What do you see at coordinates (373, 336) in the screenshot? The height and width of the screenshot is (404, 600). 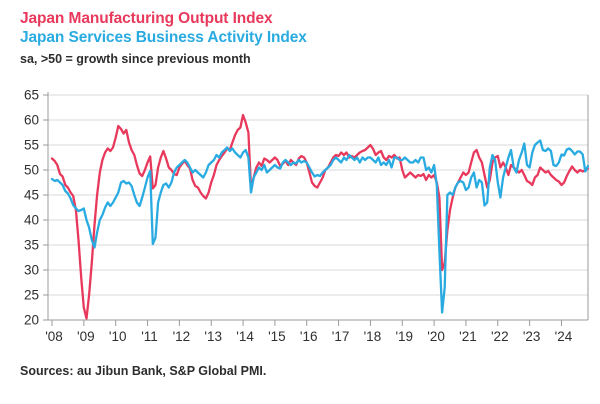 I see `x-tick-label-'18: '18` at bounding box center [373, 336].